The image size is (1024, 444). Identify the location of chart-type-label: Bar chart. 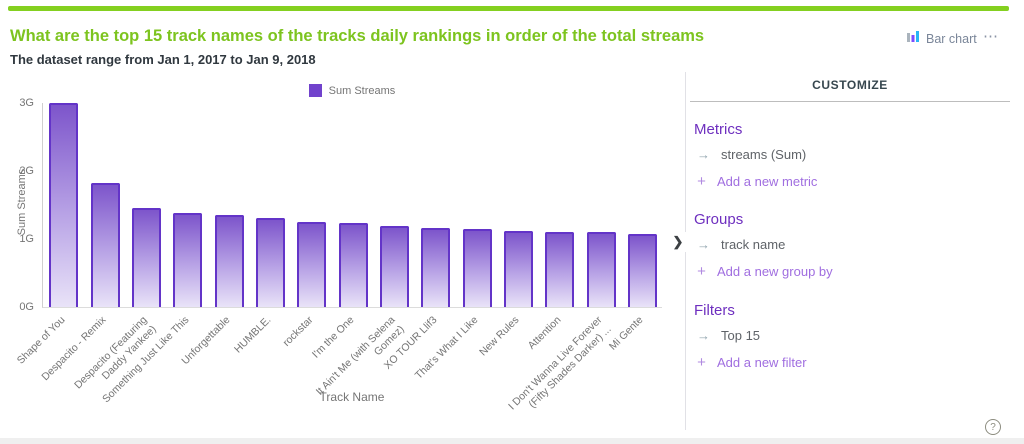
(951, 38).